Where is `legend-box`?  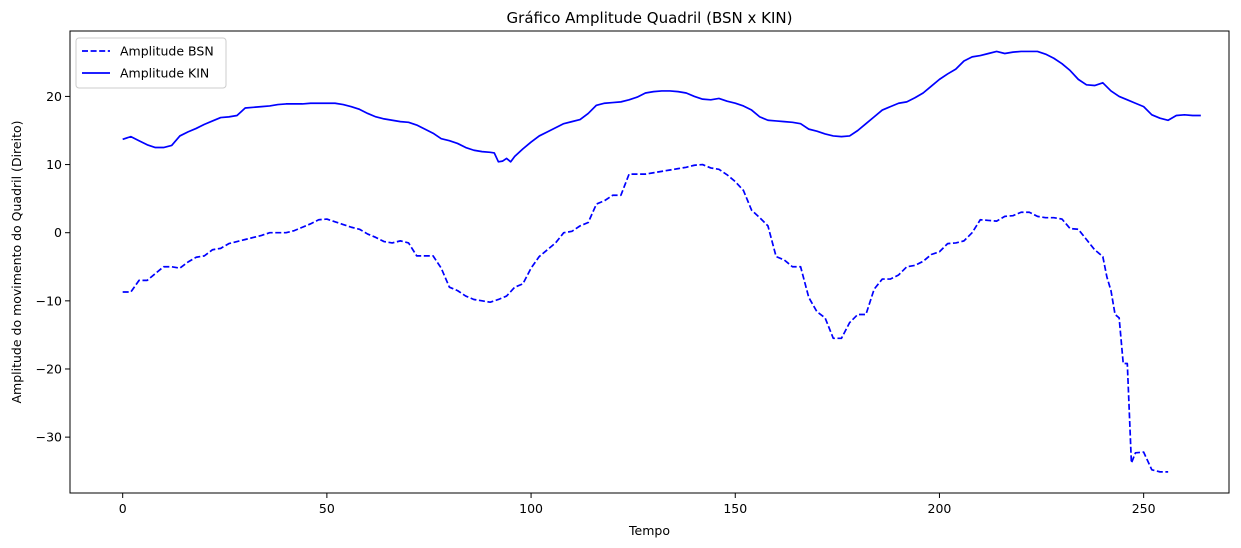
legend-box is located at coordinates (151, 63).